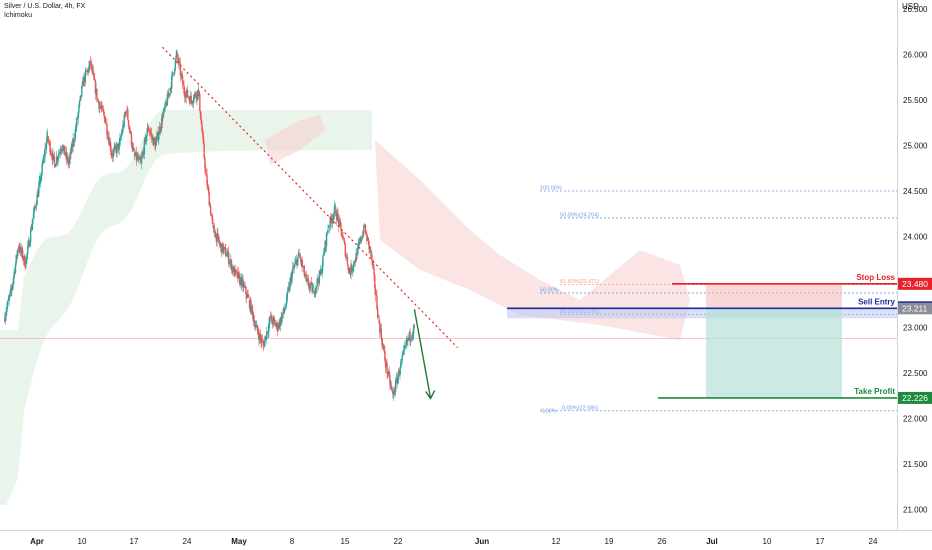 The width and height of the screenshot is (932, 550). Describe the element at coordinates (580, 408) in the screenshot. I see `fib-level-label: 0.00%(22.085)` at that location.